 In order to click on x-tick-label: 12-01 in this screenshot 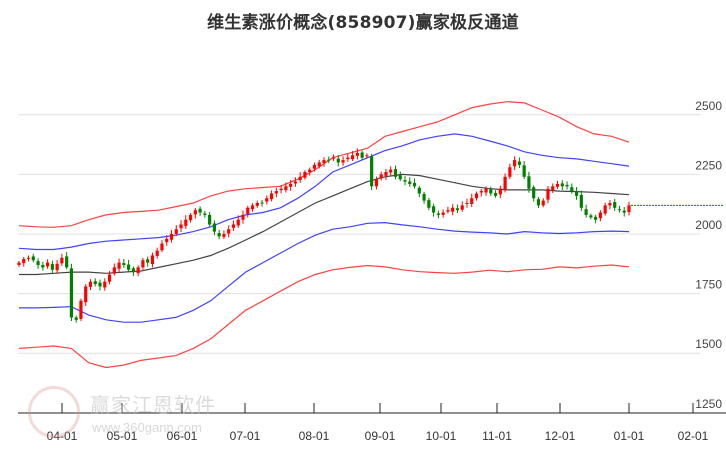, I will do `click(560, 436)`.